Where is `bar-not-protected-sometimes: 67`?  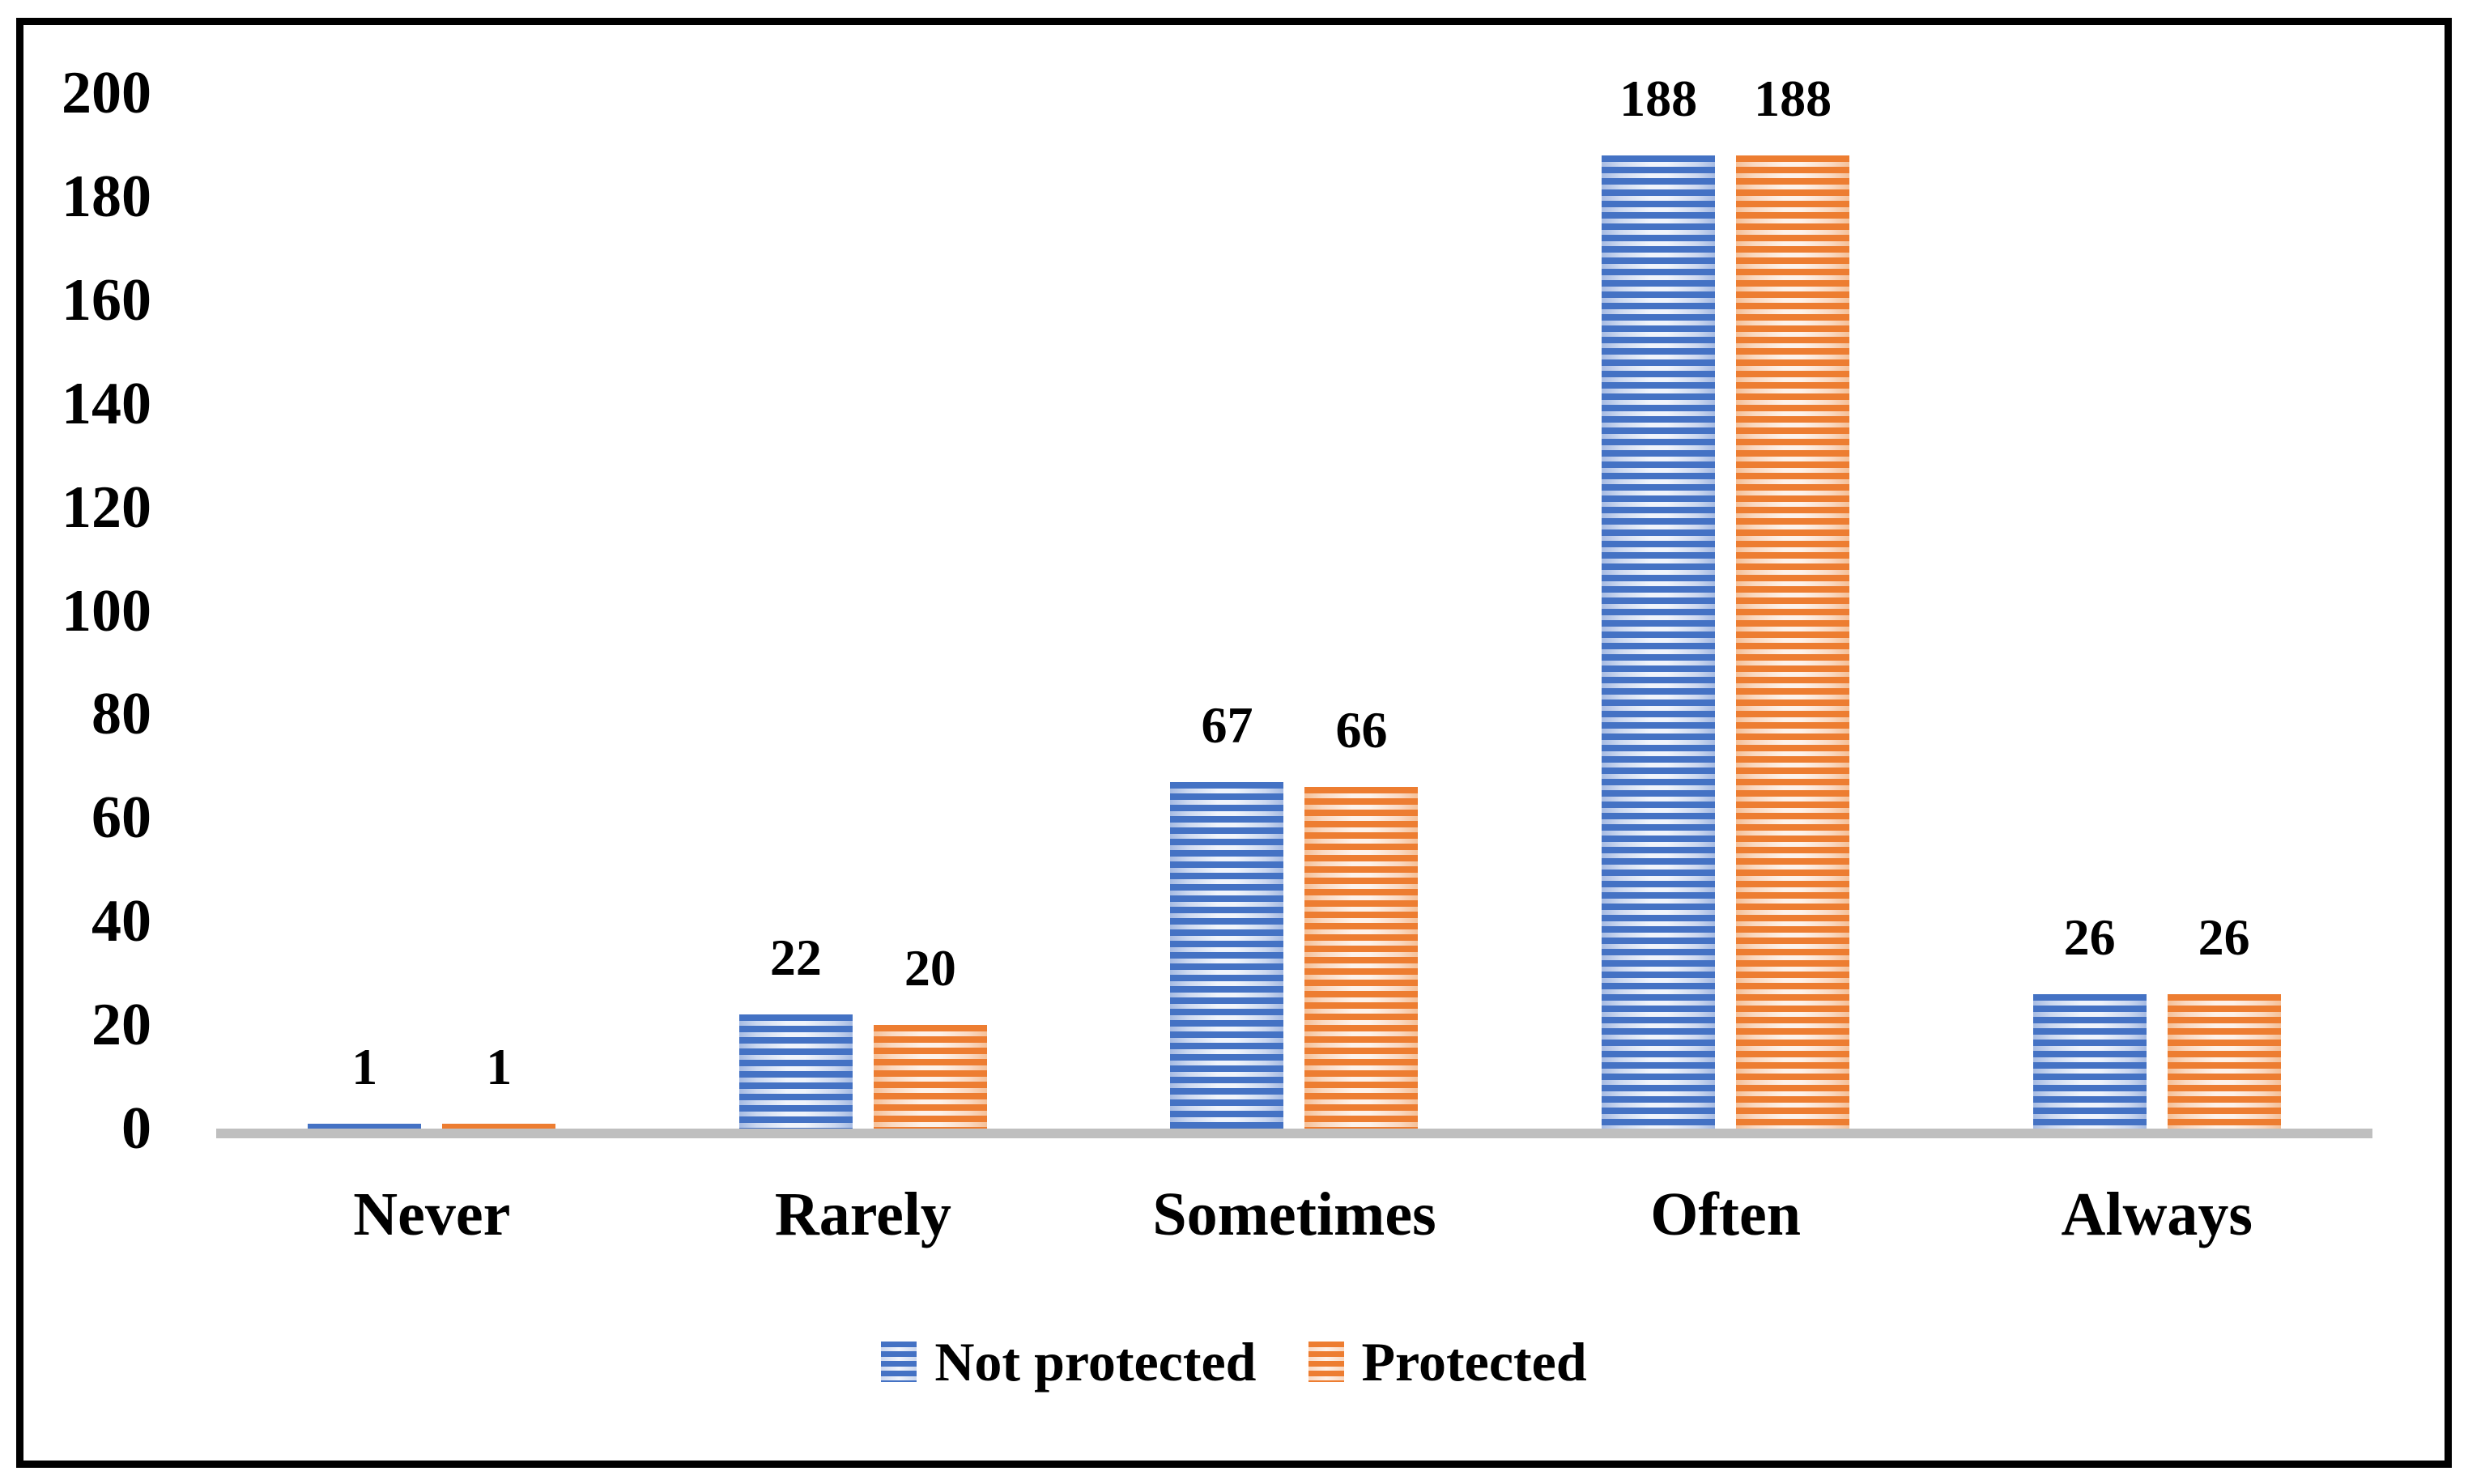 bar-not-protected-sometimes: 67 is located at coordinates (1227, 914).